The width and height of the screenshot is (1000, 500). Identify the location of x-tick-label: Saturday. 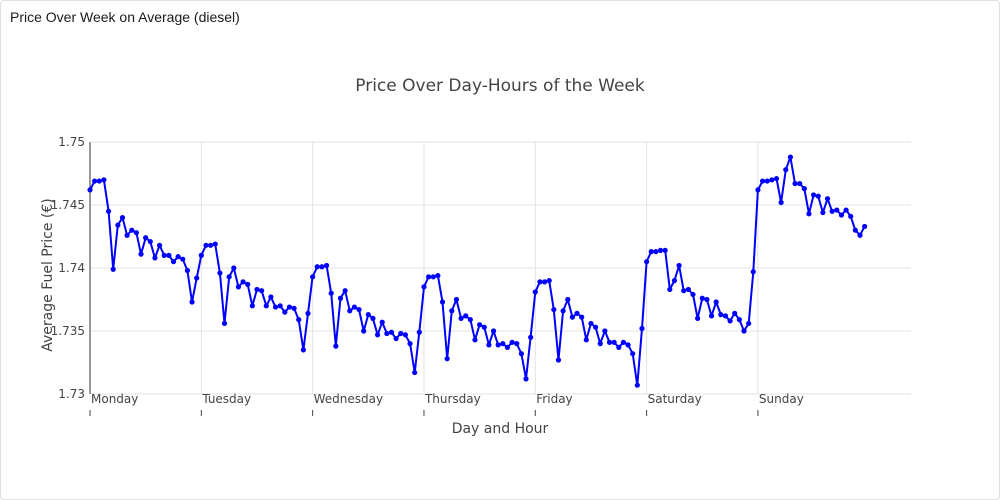
(675, 399).